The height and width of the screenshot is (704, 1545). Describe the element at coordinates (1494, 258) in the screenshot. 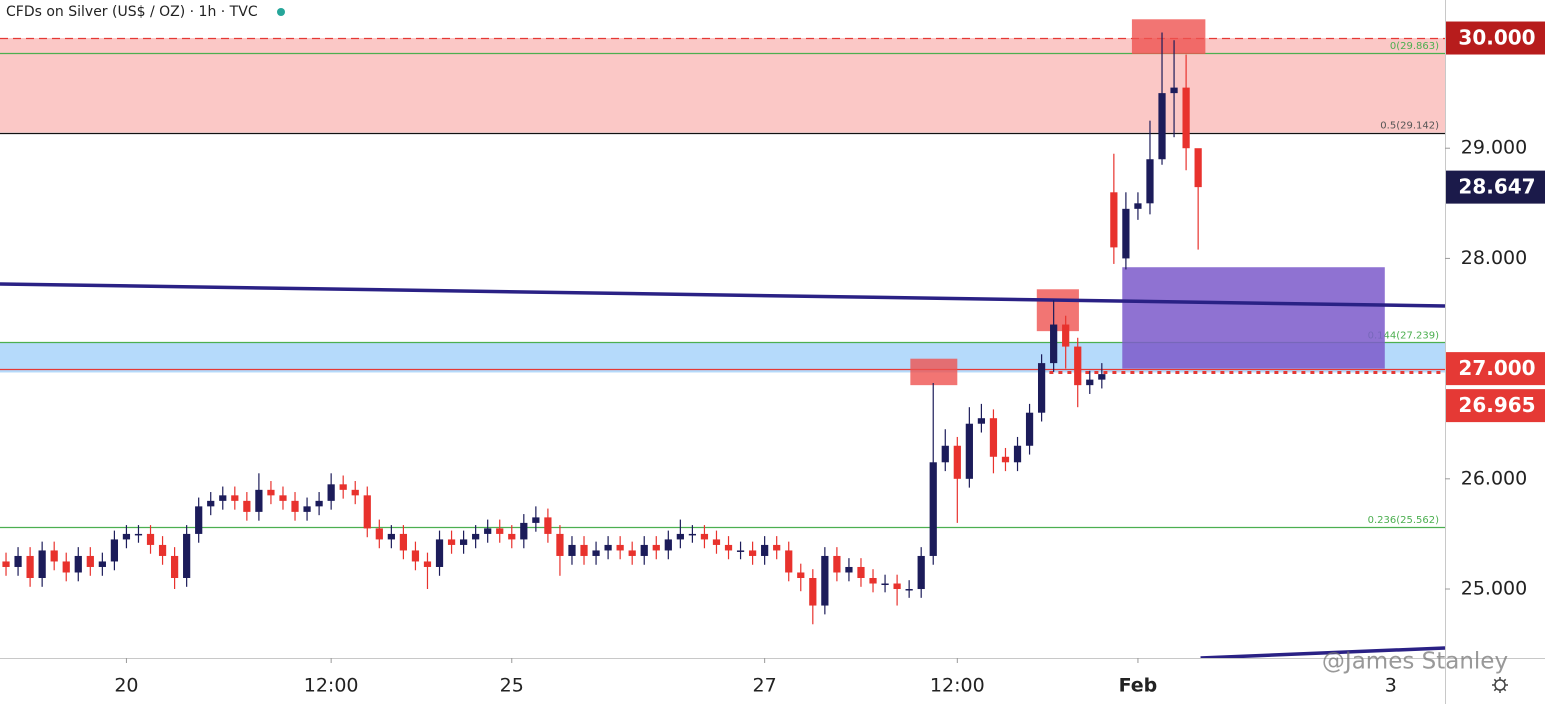

I see `y-tick-label: 28.000` at that location.